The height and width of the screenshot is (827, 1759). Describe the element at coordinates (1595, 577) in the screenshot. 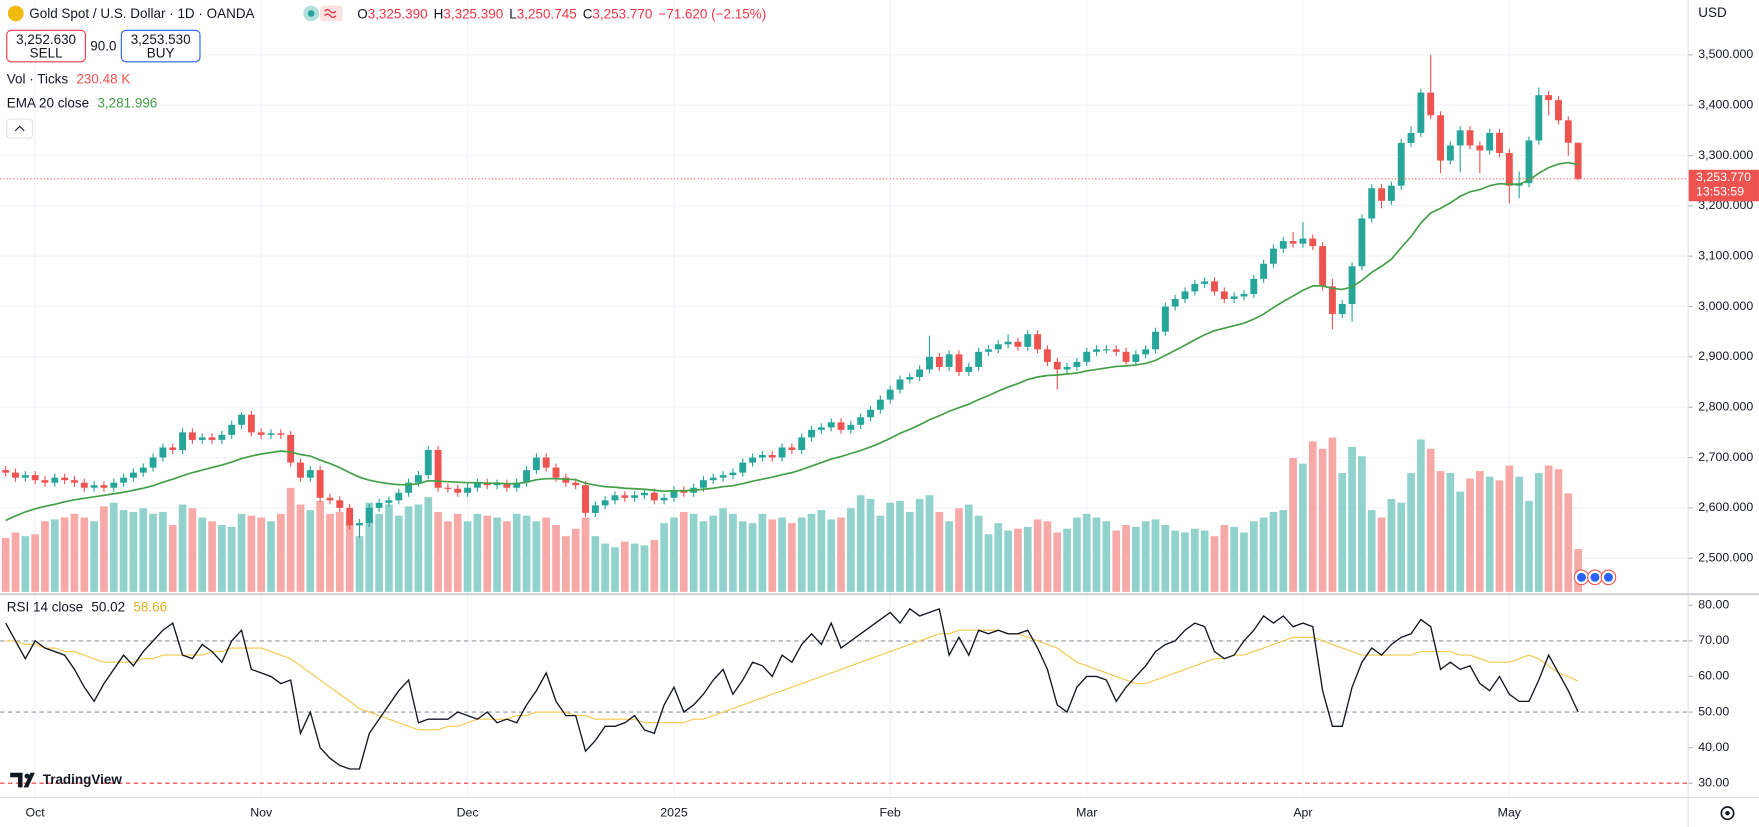

I see `event-flags` at that location.